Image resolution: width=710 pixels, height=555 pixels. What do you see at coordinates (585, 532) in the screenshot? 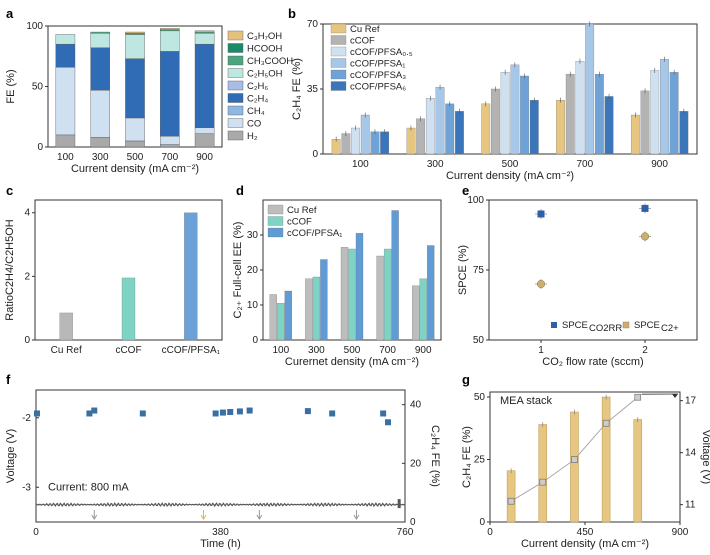
I see `x-tick-label-g: 450` at bounding box center [585, 532].